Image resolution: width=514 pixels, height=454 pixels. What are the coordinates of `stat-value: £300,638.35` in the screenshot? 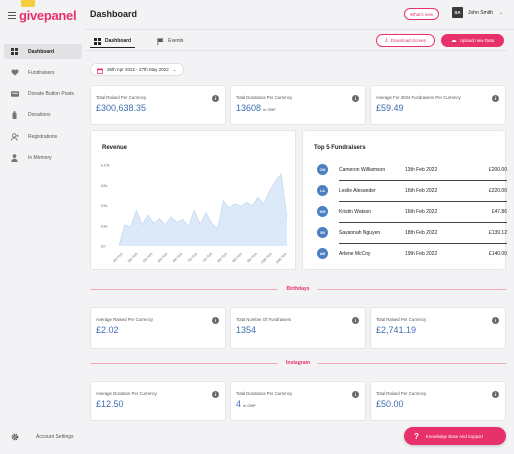 It's located at (121, 108).